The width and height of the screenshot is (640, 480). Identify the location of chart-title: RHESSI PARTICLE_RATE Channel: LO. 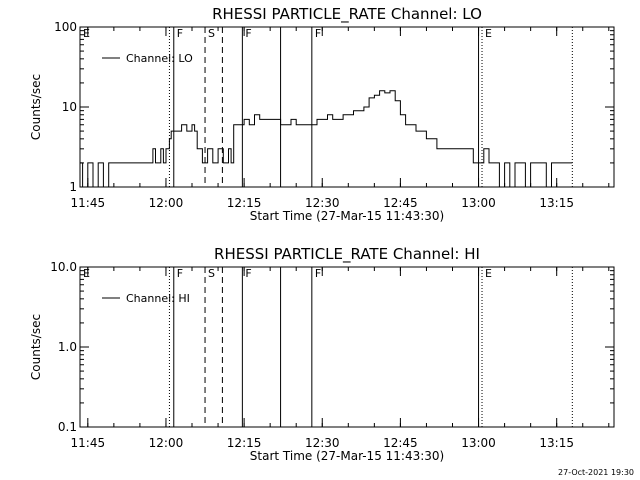
(347, 14).